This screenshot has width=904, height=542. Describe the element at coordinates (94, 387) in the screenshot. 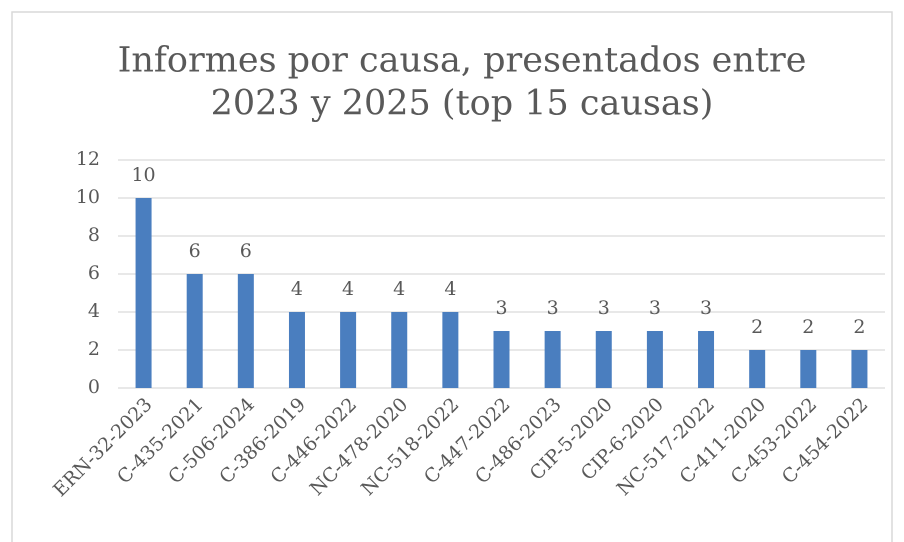

I see `y-tick-label: 0` at that location.